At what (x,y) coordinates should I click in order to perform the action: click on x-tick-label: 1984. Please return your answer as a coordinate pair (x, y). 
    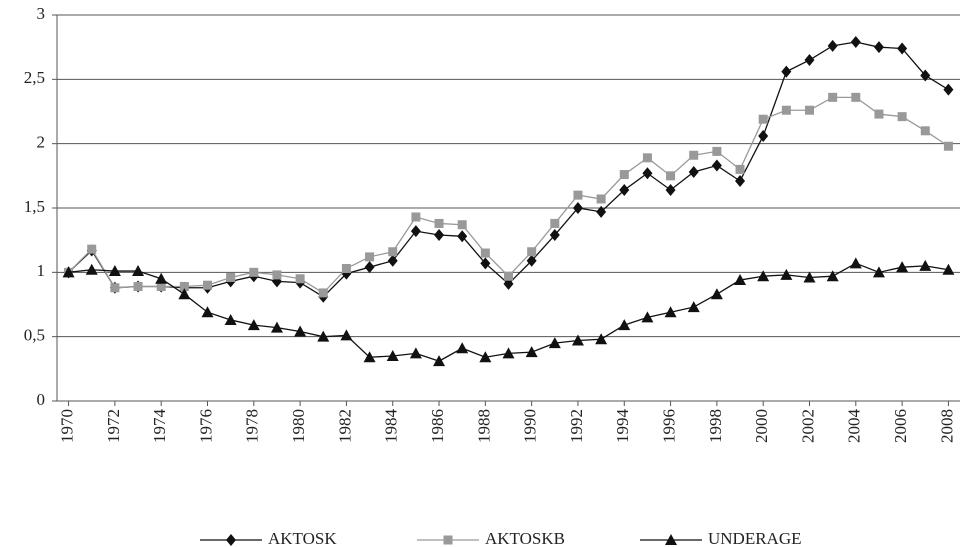
    Looking at the image, I should click on (391, 426).